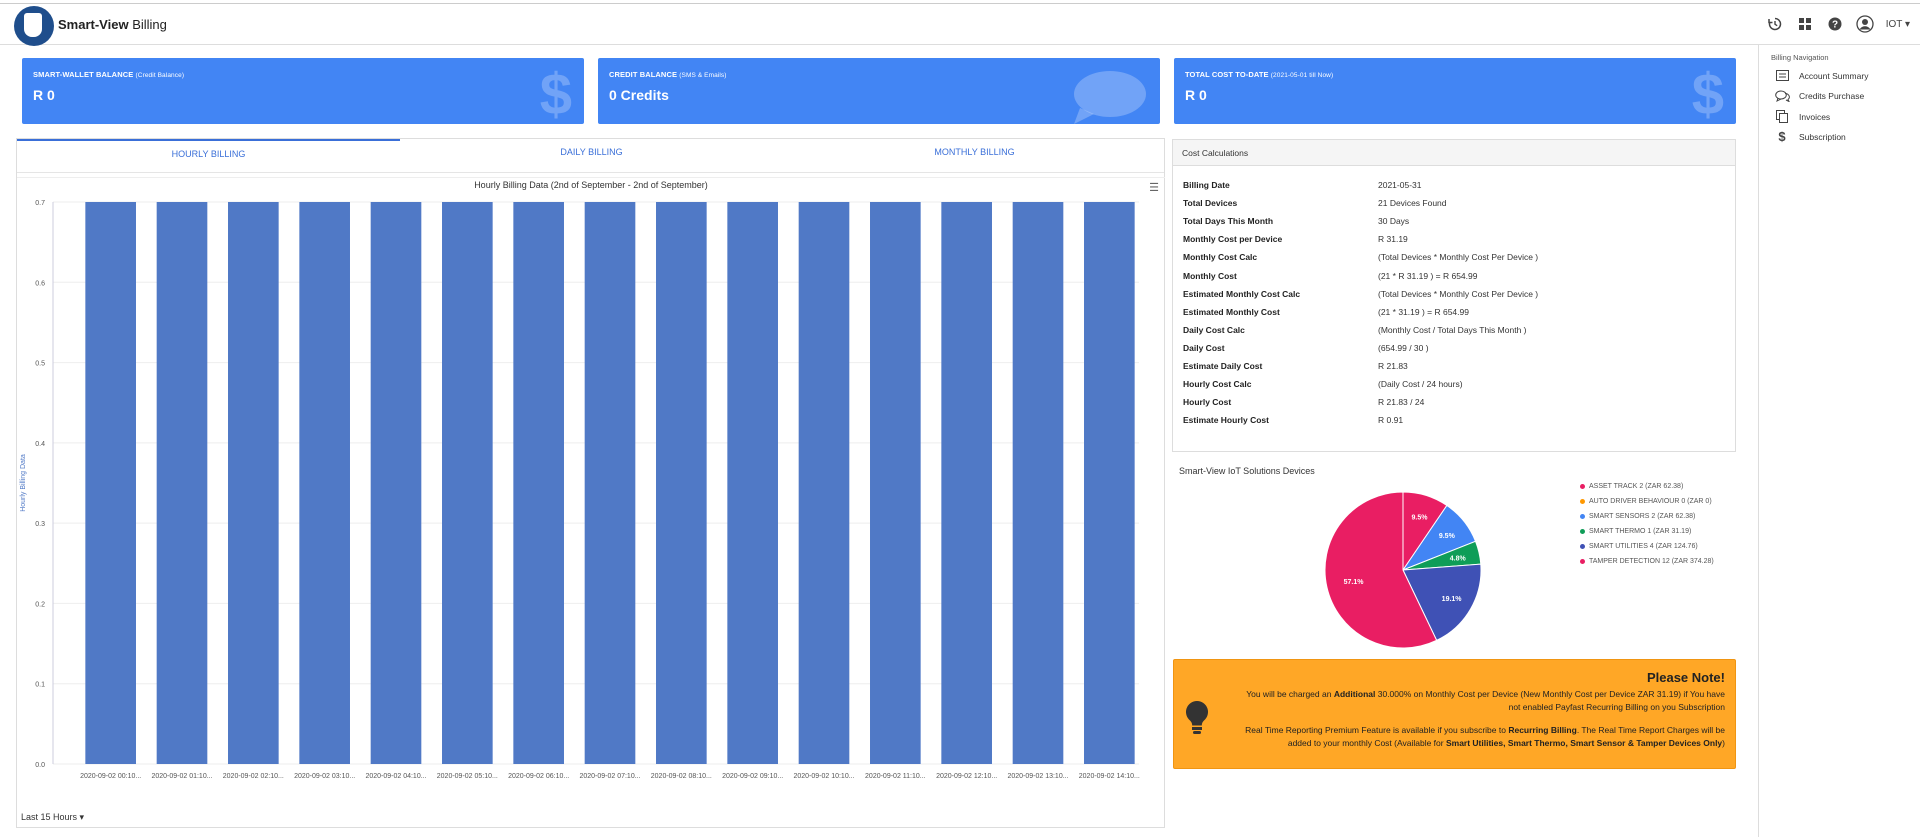 The height and width of the screenshot is (837, 1920). What do you see at coordinates (591, 152) in the screenshot?
I see `tab-daily-billing: DAILY BILLING` at bounding box center [591, 152].